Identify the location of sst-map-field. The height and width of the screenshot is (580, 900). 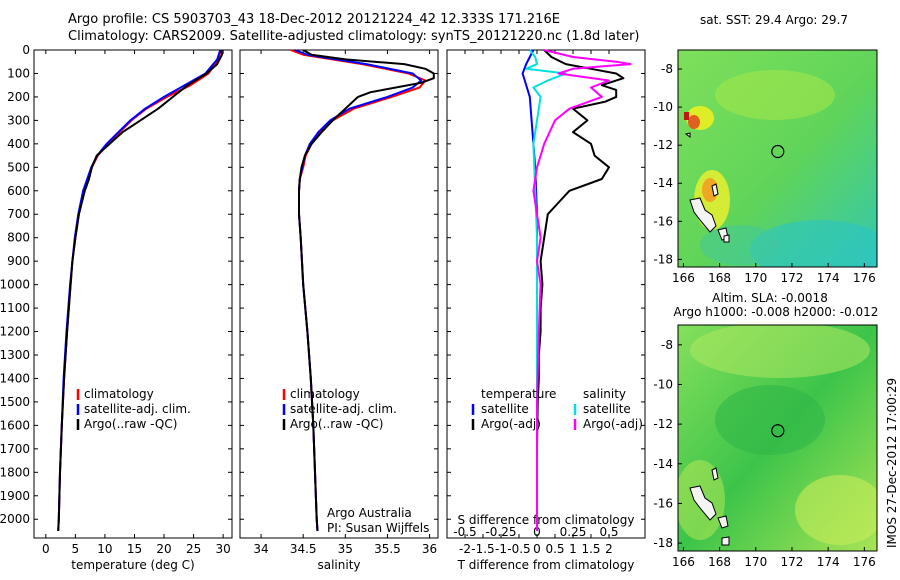
(780, 168).